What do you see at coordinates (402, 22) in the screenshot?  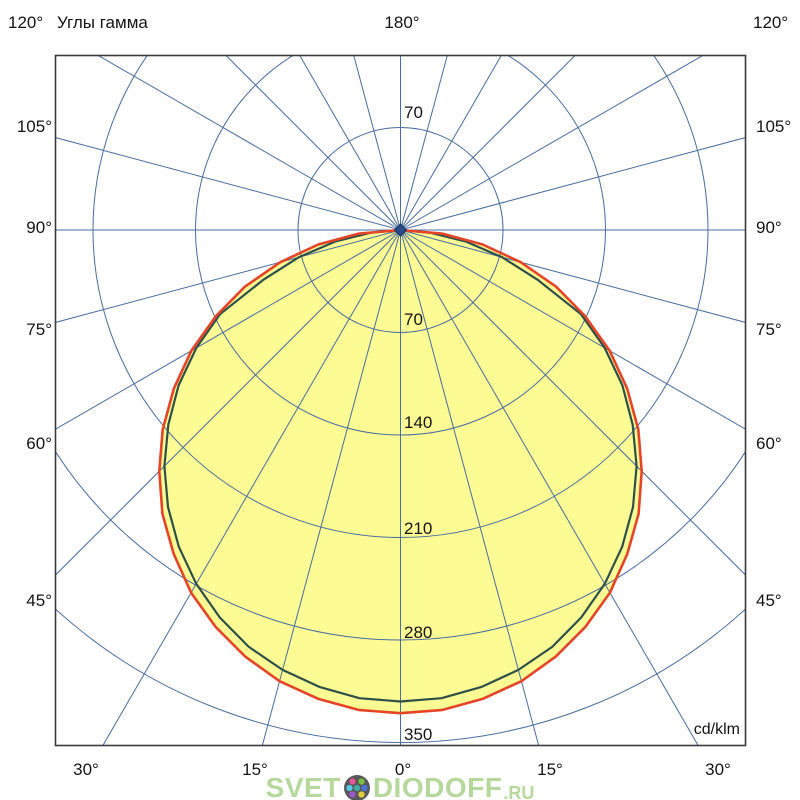 I see `angle-label-180: 180°` at bounding box center [402, 22].